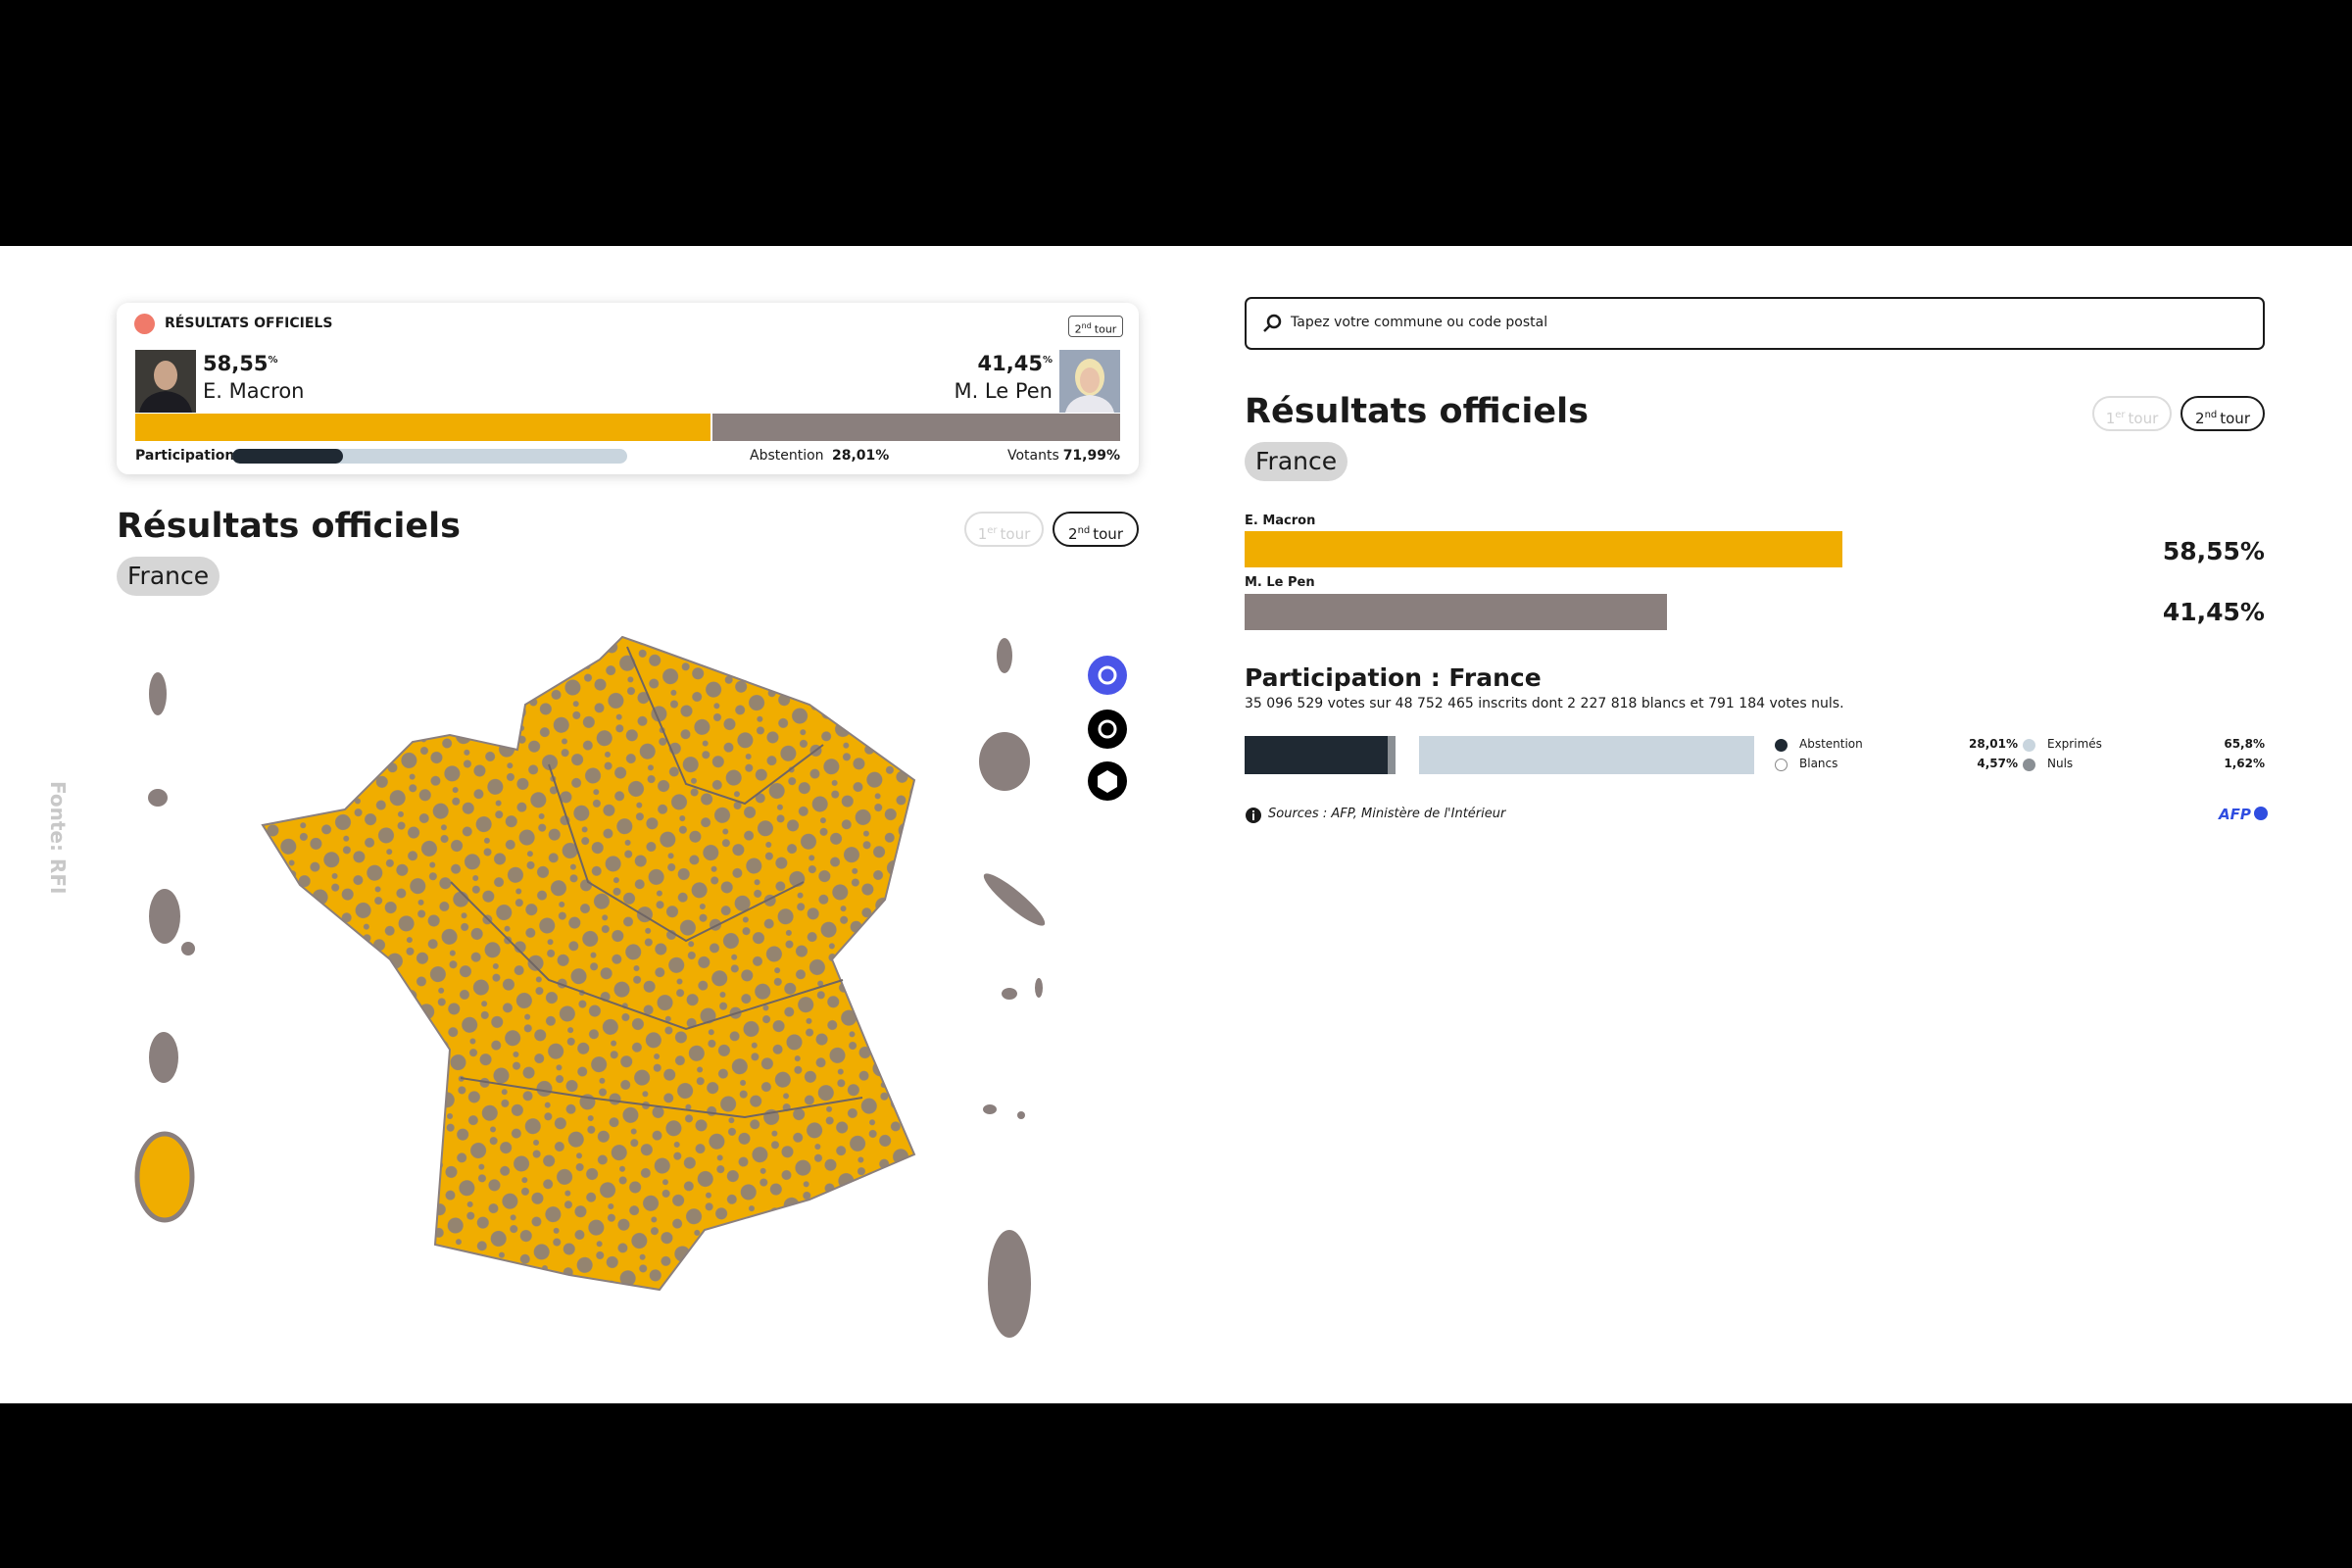  I want to click on score-value: 41,45, so click(1010, 363).